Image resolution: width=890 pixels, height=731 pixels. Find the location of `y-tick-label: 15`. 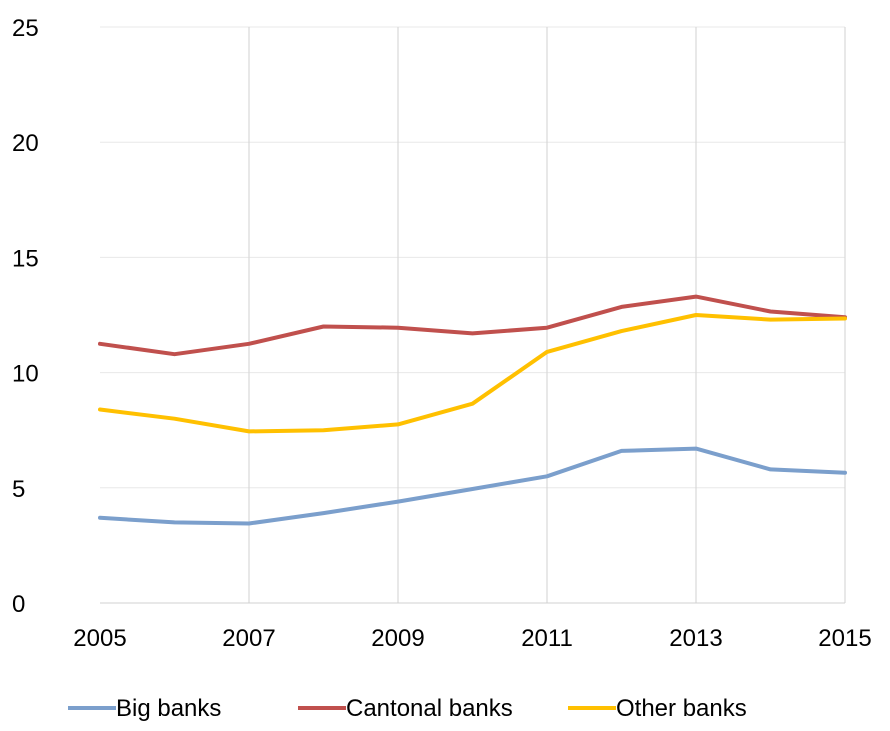

y-tick-label: 15 is located at coordinates (25, 258).